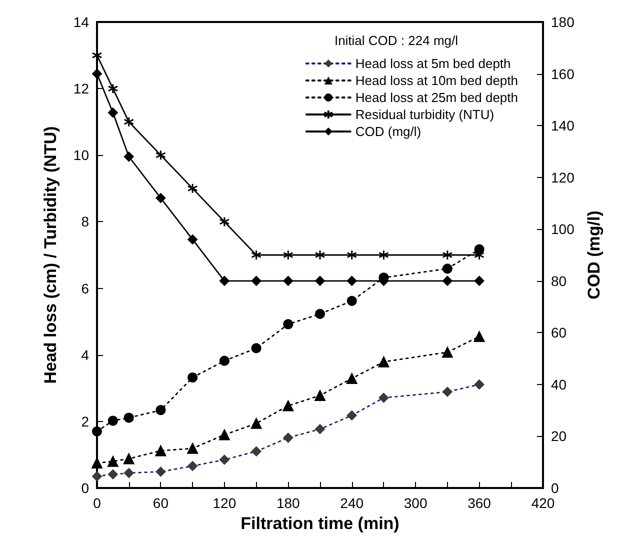  What do you see at coordinates (563, 177) in the screenshot?
I see `y2-tick-label: 120` at bounding box center [563, 177].